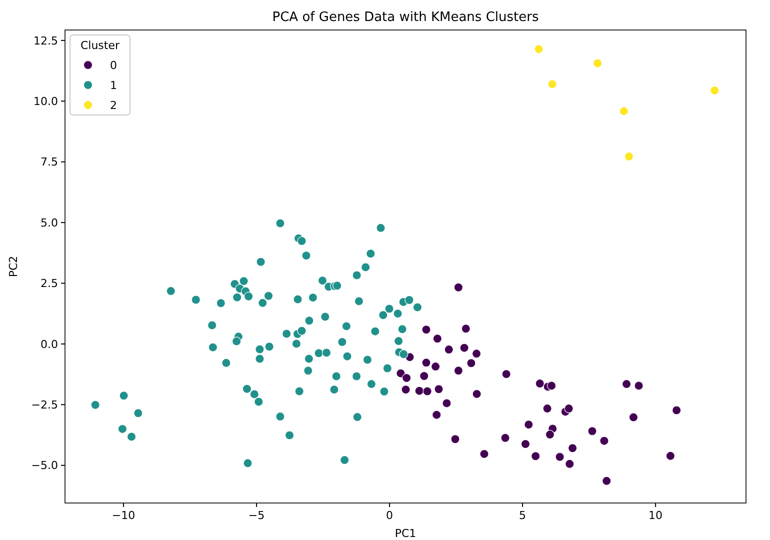  What do you see at coordinates (100, 45) in the screenshot?
I see `legend-title: Cluster` at bounding box center [100, 45].